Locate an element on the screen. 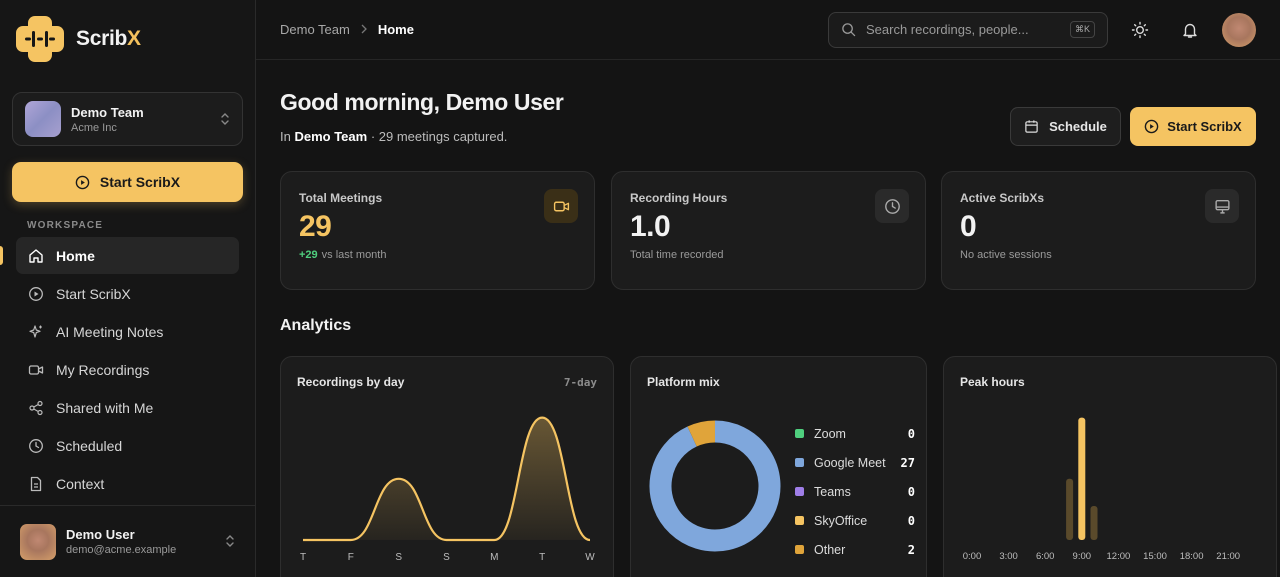 This screenshot has height=577, width=1280. theme-toggle-button is located at coordinates (1140, 30).